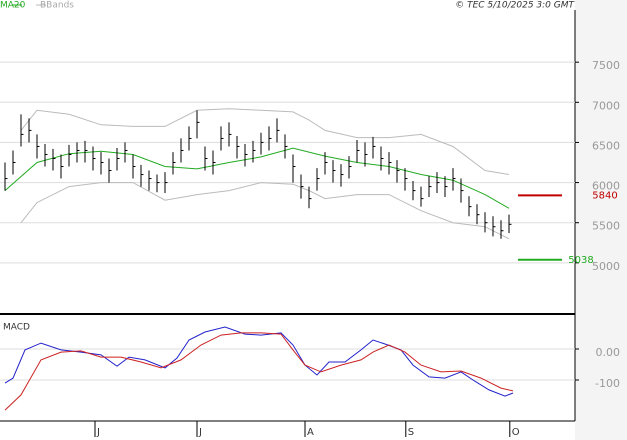  What do you see at coordinates (606, 226) in the screenshot?
I see `y-tick-label: 5500` at bounding box center [606, 226].